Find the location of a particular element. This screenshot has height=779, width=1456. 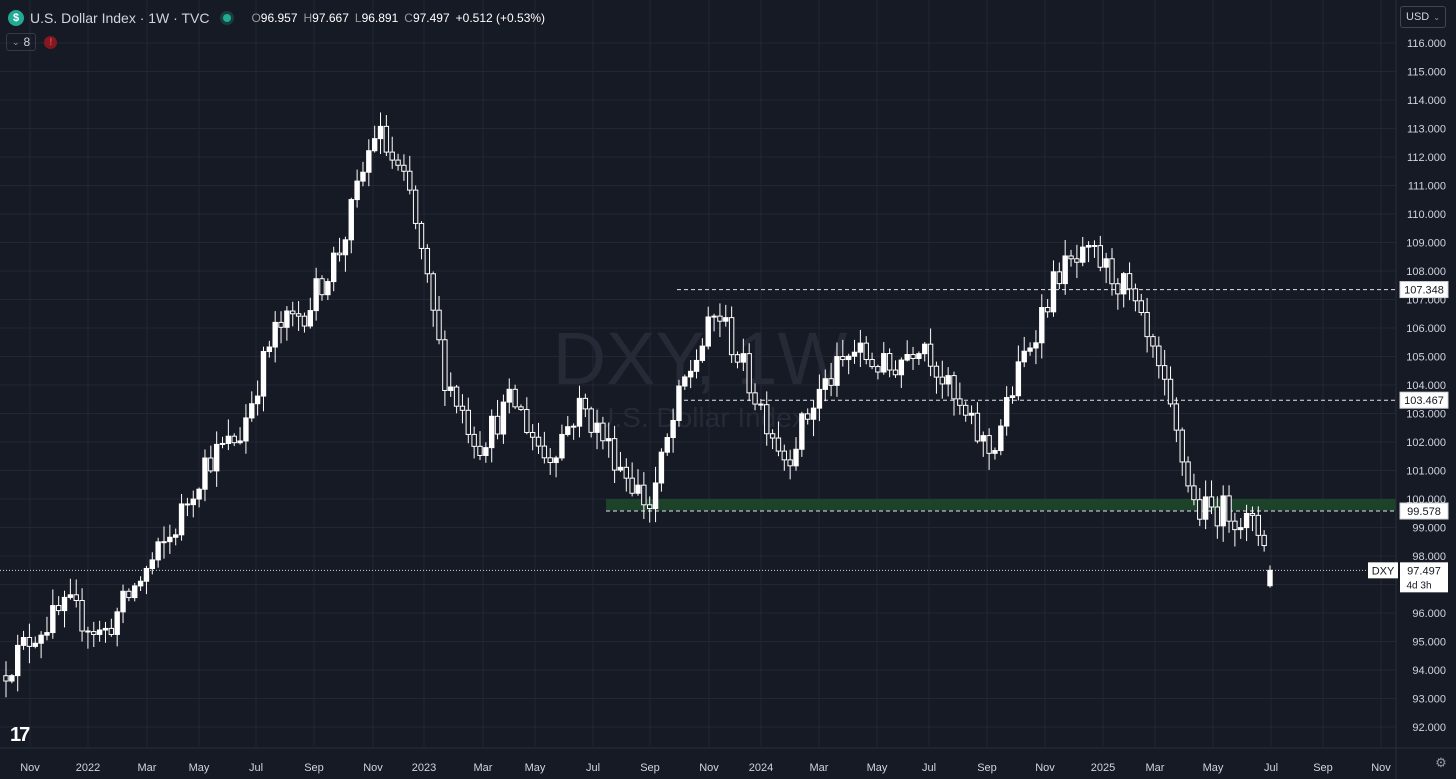

y-tick-label: 114.000 is located at coordinates (1426, 101).